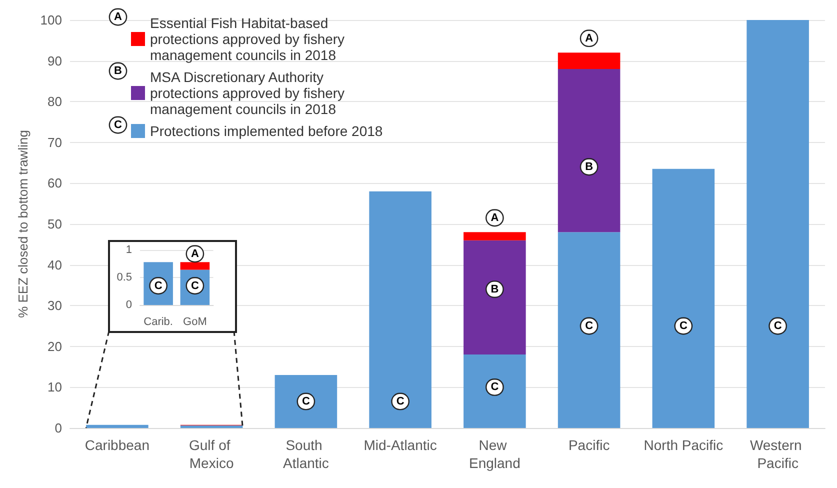  I want to click on x-tick-label: North Pacific, so click(684, 445).